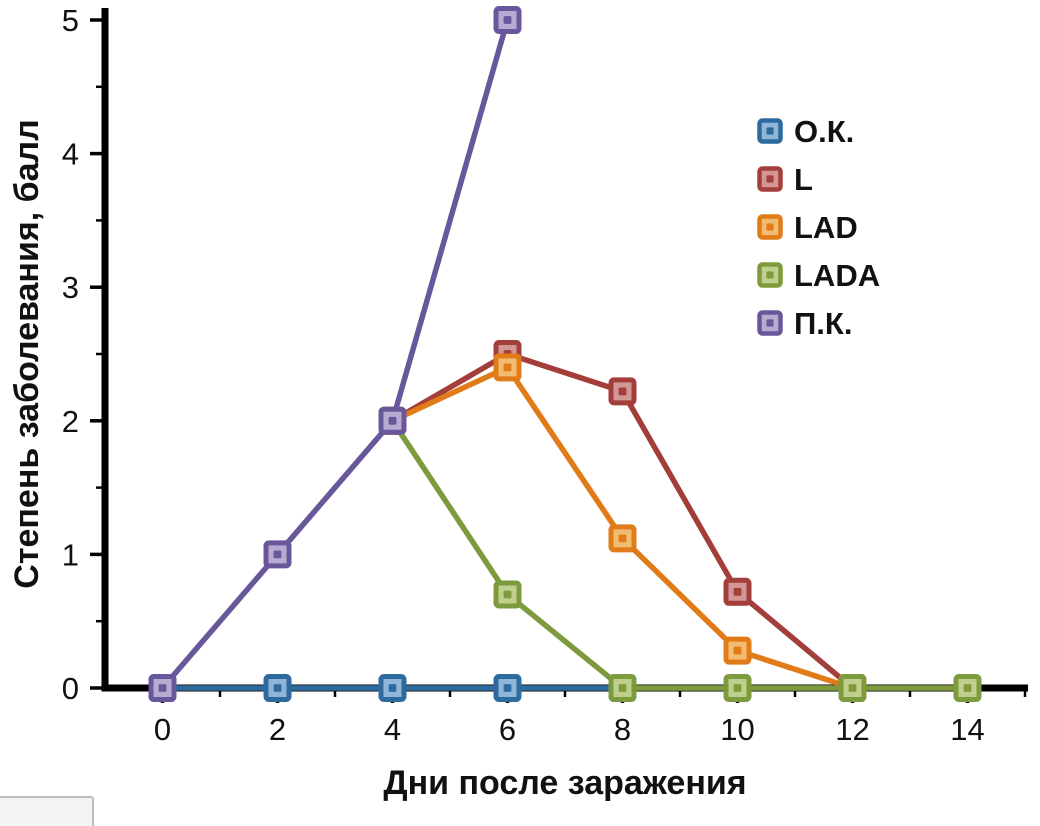 This screenshot has width=1040, height=826. I want to click on svg-text: L, so click(803, 179).